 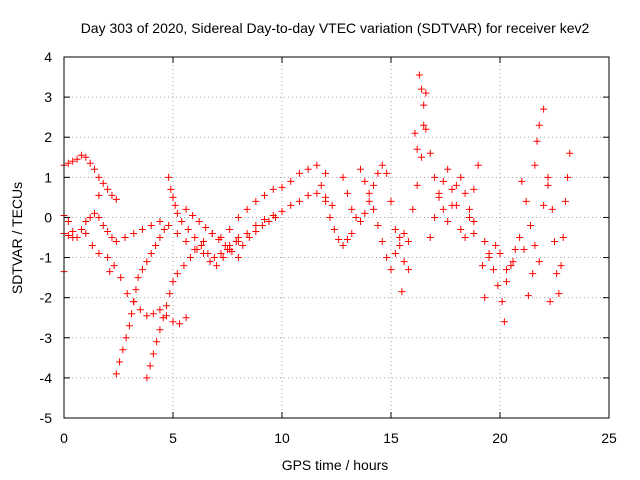 I want to click on series-track-q, so click(x=420, y=112).